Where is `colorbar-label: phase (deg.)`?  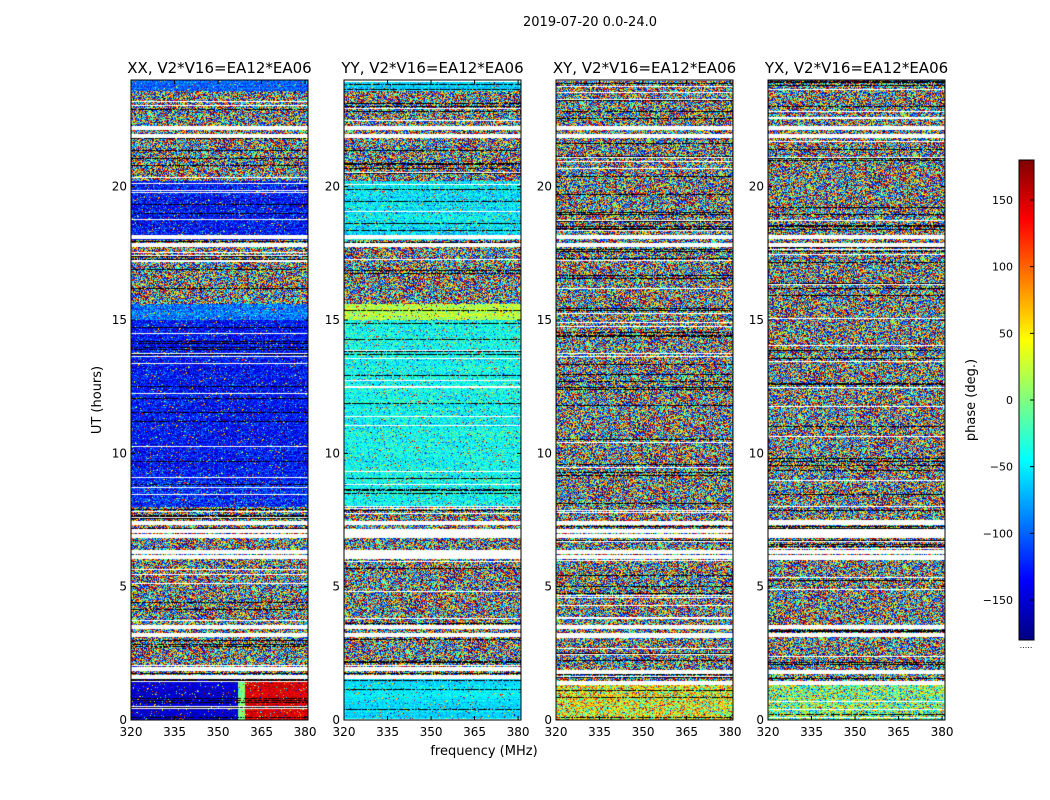 colorbar-label: phase (deg.) is located at coordinates (971, 400).